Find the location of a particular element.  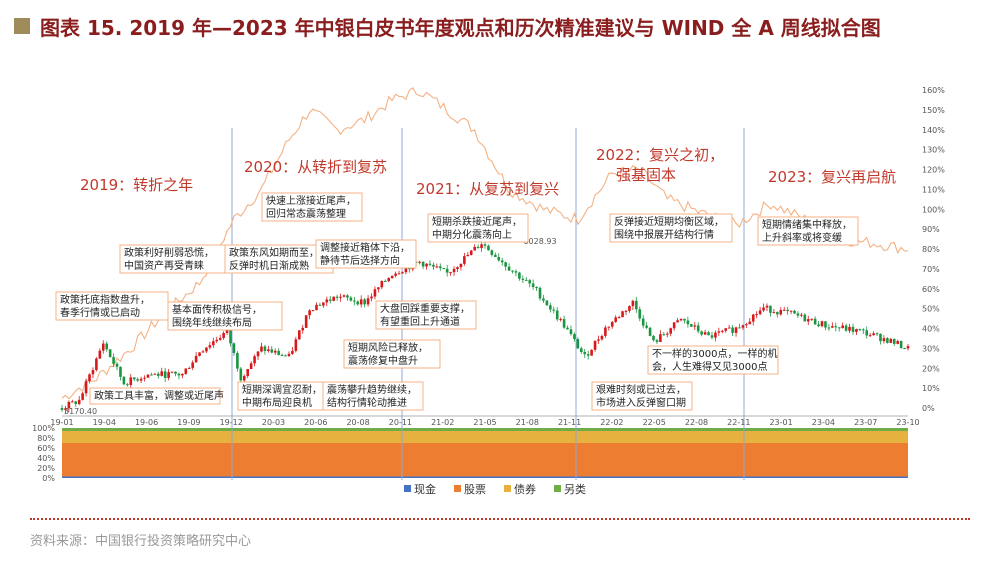

annotation-box: 政策工具丰富，调整或近尾声 is located at coordinates (156, 396).